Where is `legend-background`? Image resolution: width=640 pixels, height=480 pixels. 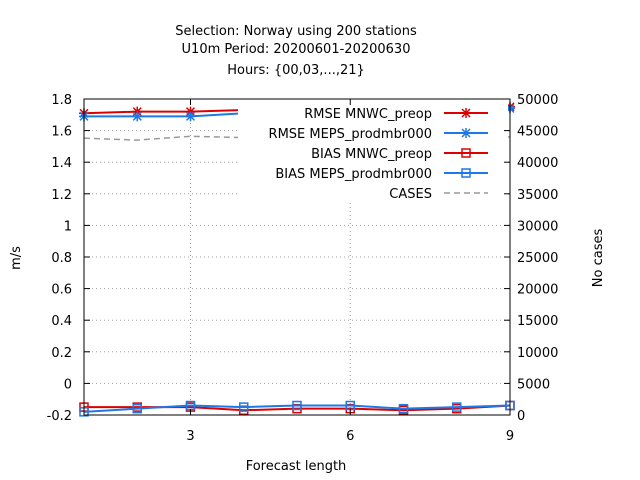 legend-background is located at coordinates (373, 151).